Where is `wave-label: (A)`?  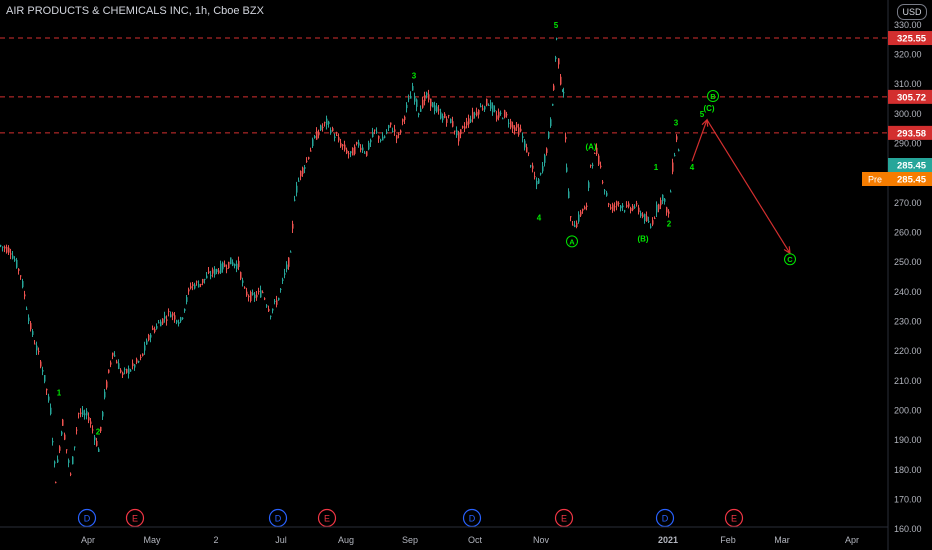
wave-label: (A) is located at coordinates (590, 146).